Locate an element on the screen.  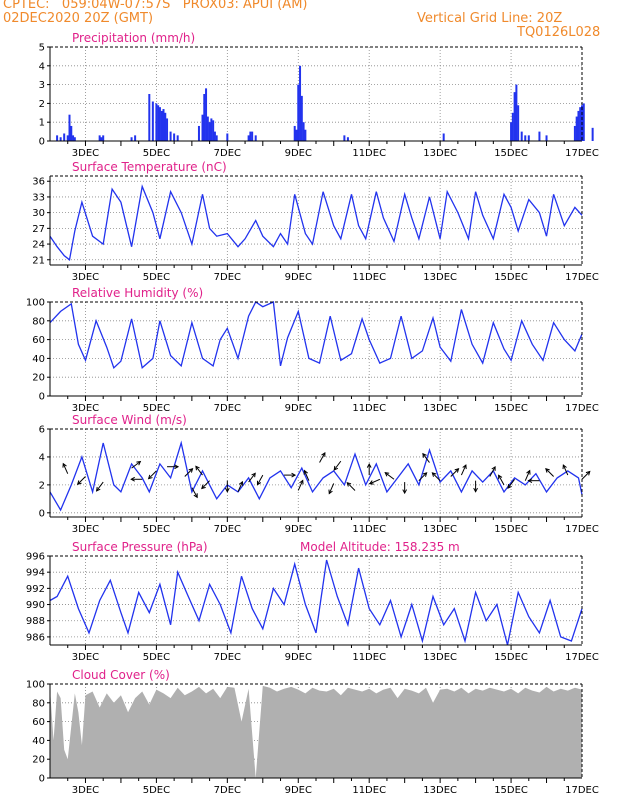
header-left-line1: CPTEC: 059:04W-07:57S PROX03: APUI (AM) is located at coordinates (155, 6).